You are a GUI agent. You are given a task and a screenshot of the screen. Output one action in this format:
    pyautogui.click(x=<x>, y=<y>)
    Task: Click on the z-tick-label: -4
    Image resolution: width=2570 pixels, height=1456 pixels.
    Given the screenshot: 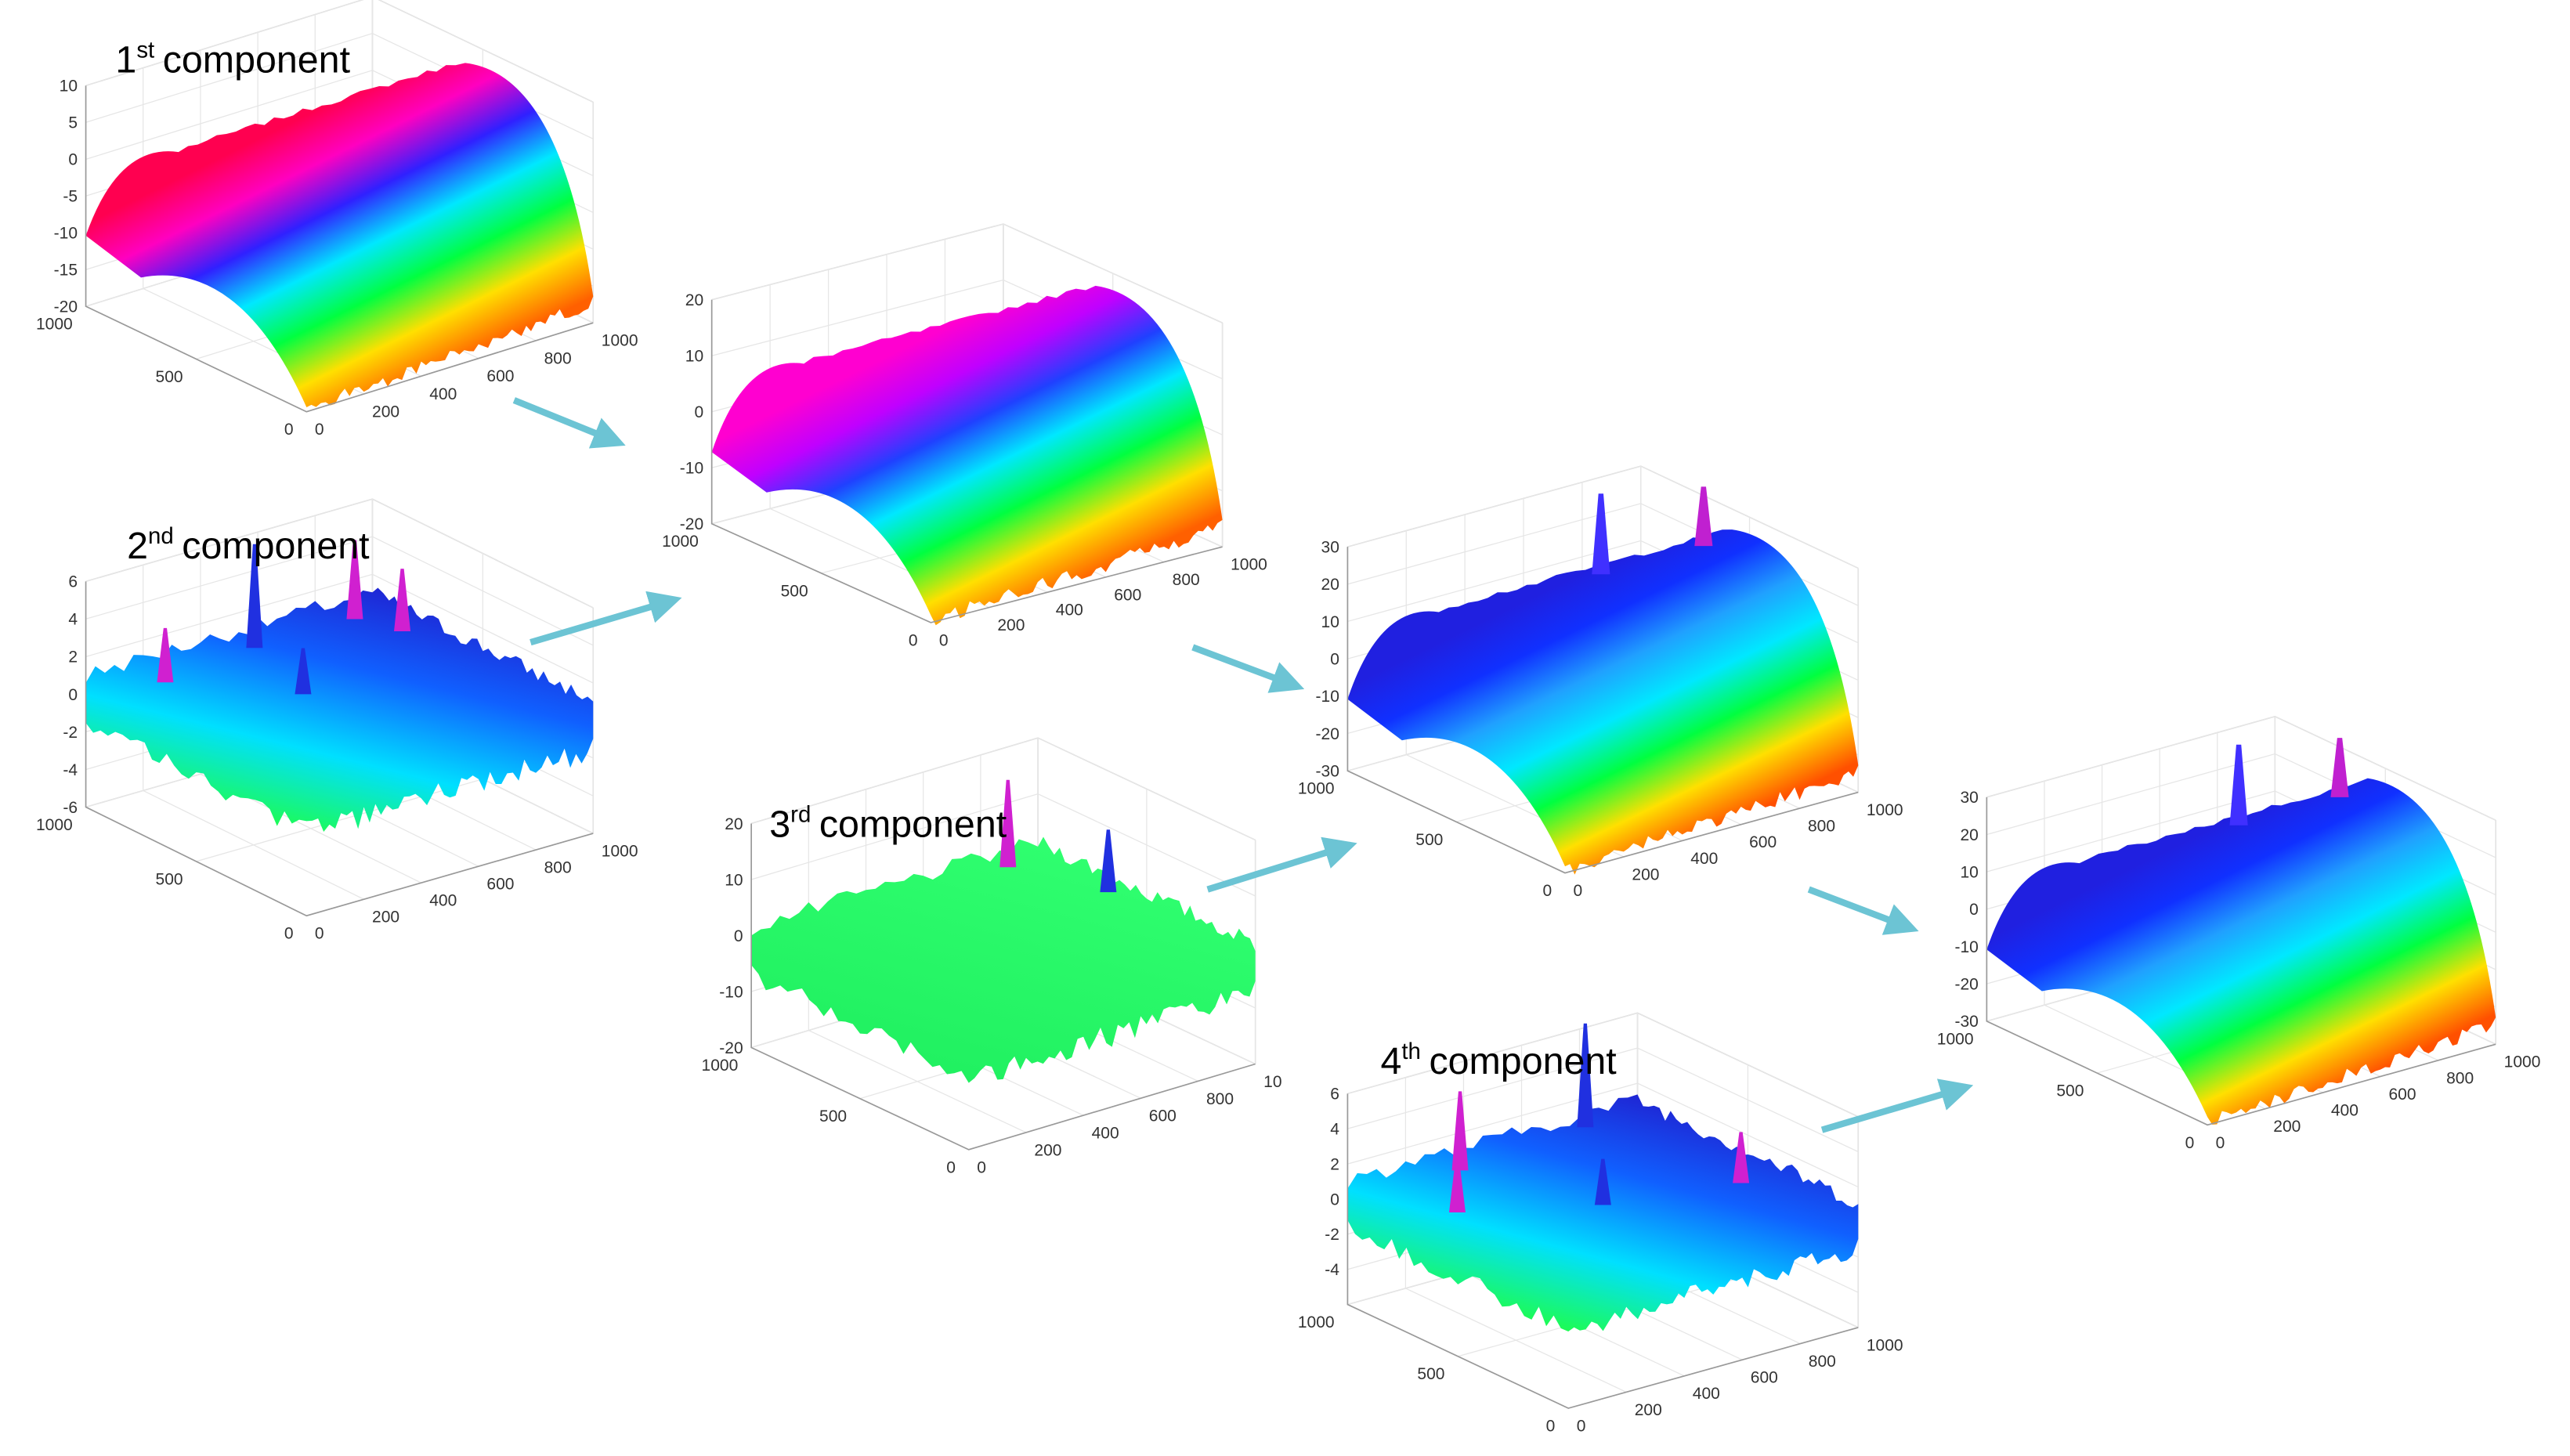 What is the action you would take?
    pyautogui.click(x=70, y=770)
    